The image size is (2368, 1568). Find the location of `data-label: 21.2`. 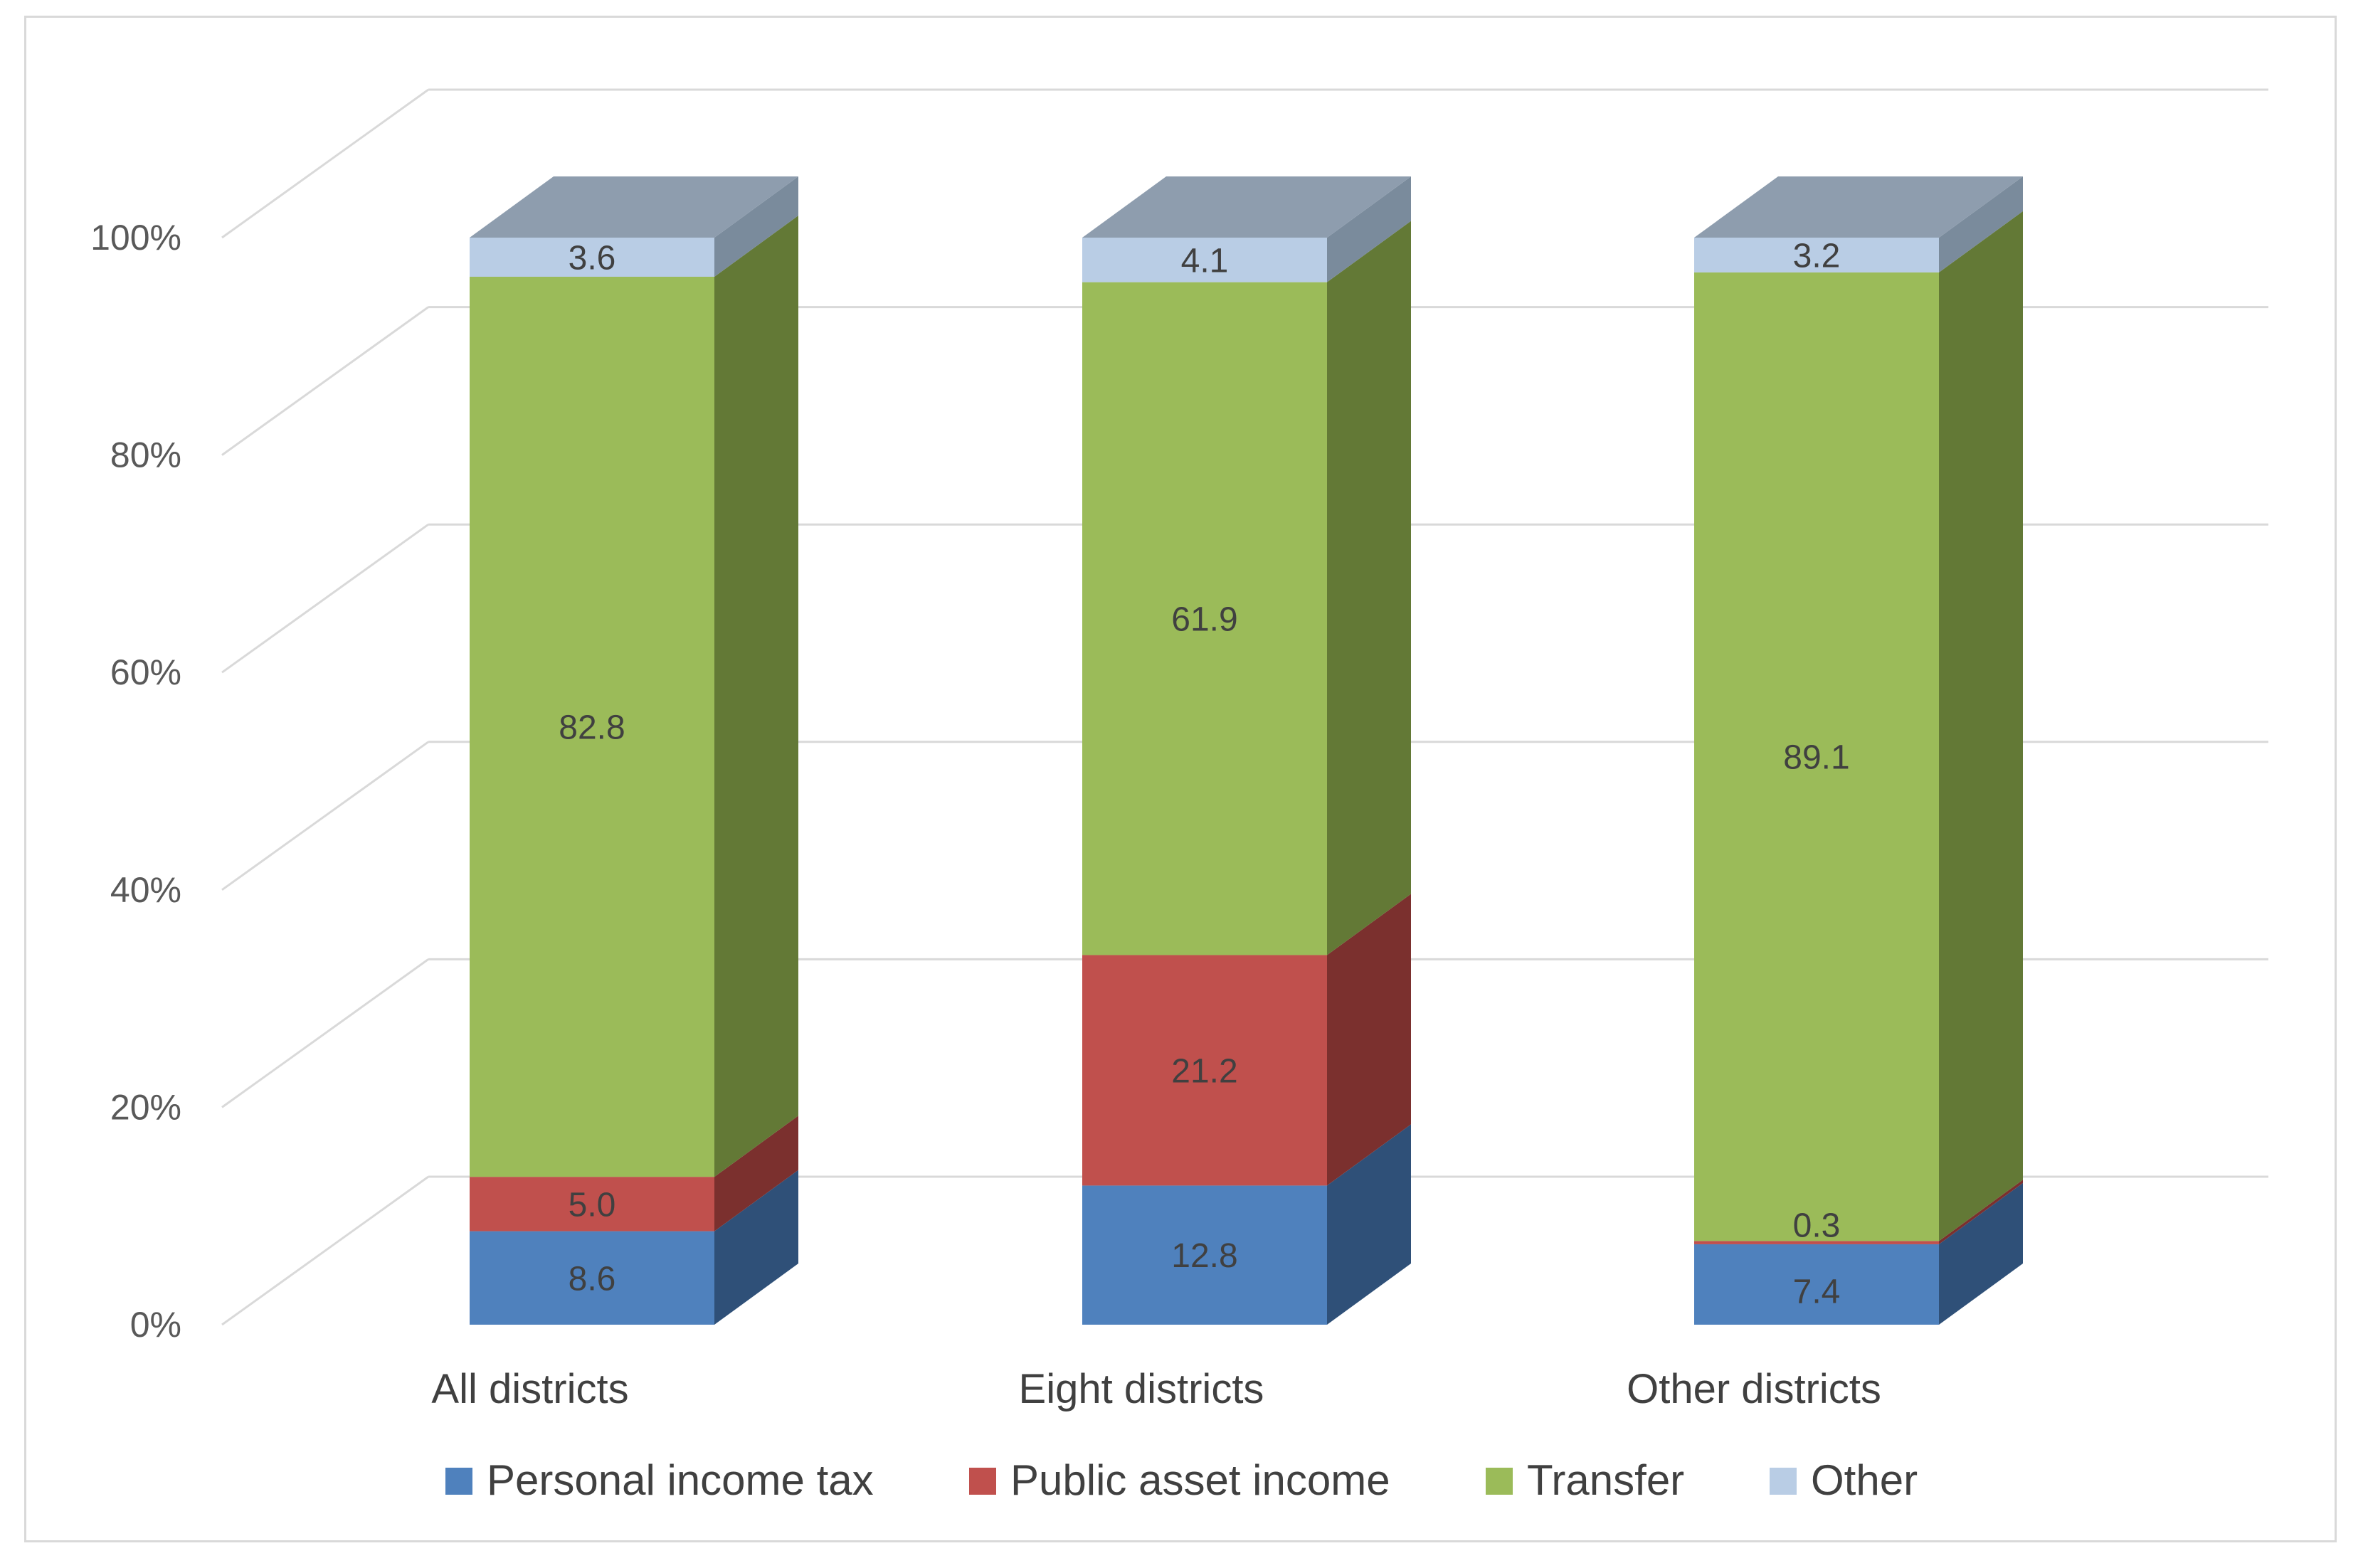

data-label: 21.2 is located at coordinates (1204, 1071).